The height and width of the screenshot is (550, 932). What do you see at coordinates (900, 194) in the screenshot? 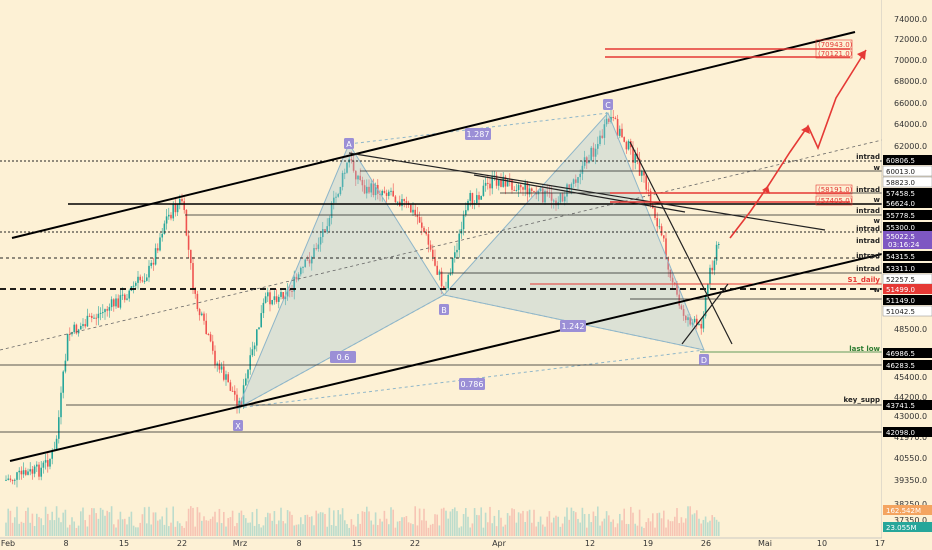
I see `price-label: 57458.5` at bounding box center [900, 194].